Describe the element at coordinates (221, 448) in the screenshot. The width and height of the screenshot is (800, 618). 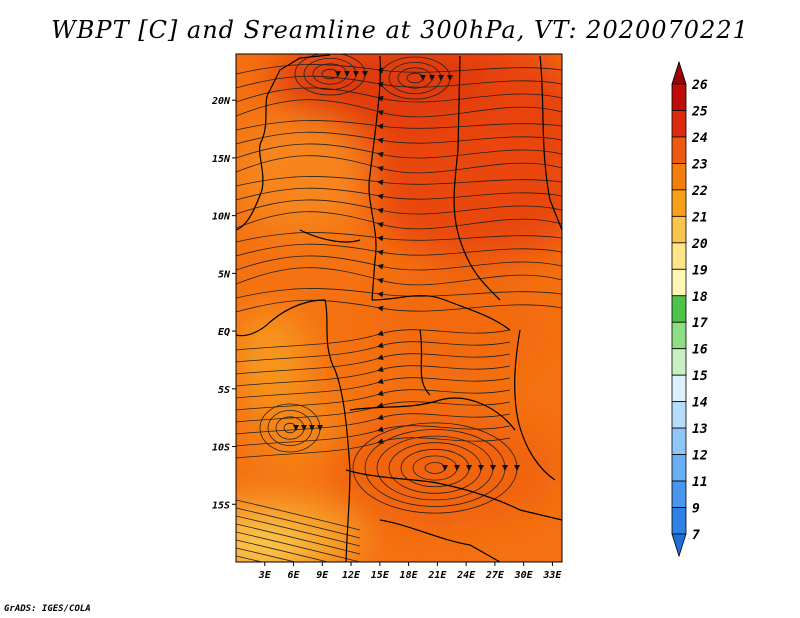
I see `lat-tick-label: 10S` at that location.